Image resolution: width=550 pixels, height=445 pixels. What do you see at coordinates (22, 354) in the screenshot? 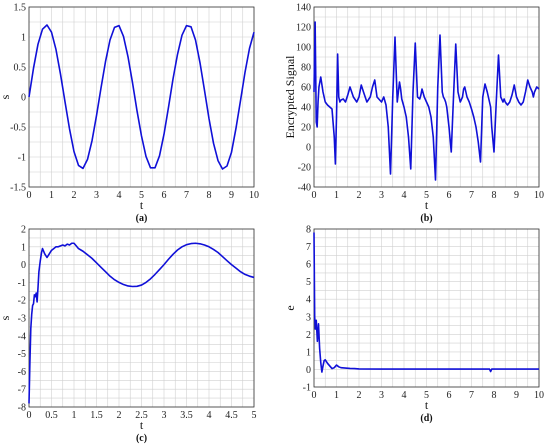
I see `y-tick-label: -5` at bounding box center [22, 354].